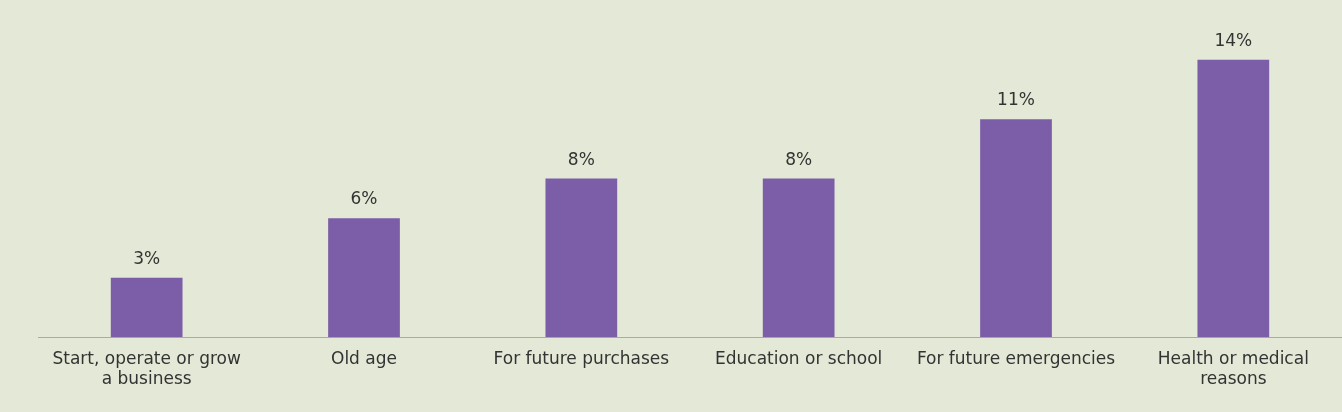 The height and width of the screenshot is (412, 1342). Describe the element at coordinates (581, 357) in the screenshot. I see `x-tick-label: For future purchases` at that location.